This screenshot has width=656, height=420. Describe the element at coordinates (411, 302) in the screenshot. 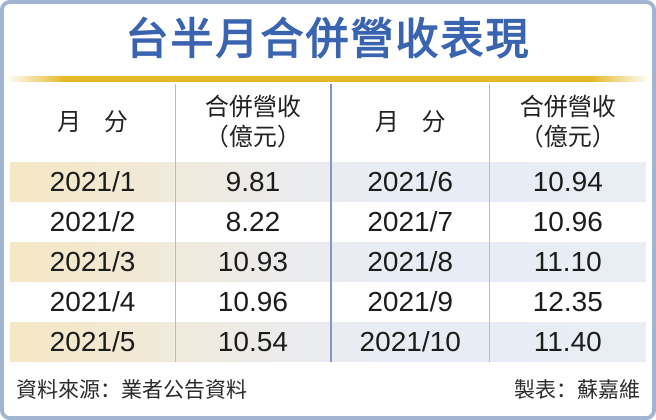

I see `month-cell: 2021/9` at that location.